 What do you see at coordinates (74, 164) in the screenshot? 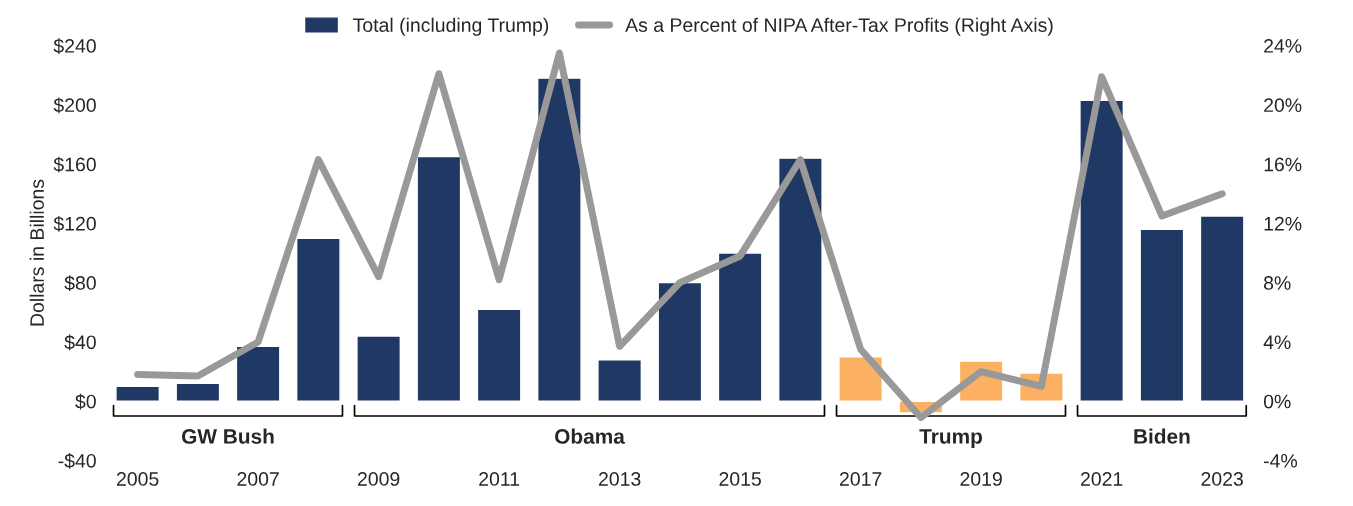
I see `y-tick-label: $160` at bounding box center [74, 164].